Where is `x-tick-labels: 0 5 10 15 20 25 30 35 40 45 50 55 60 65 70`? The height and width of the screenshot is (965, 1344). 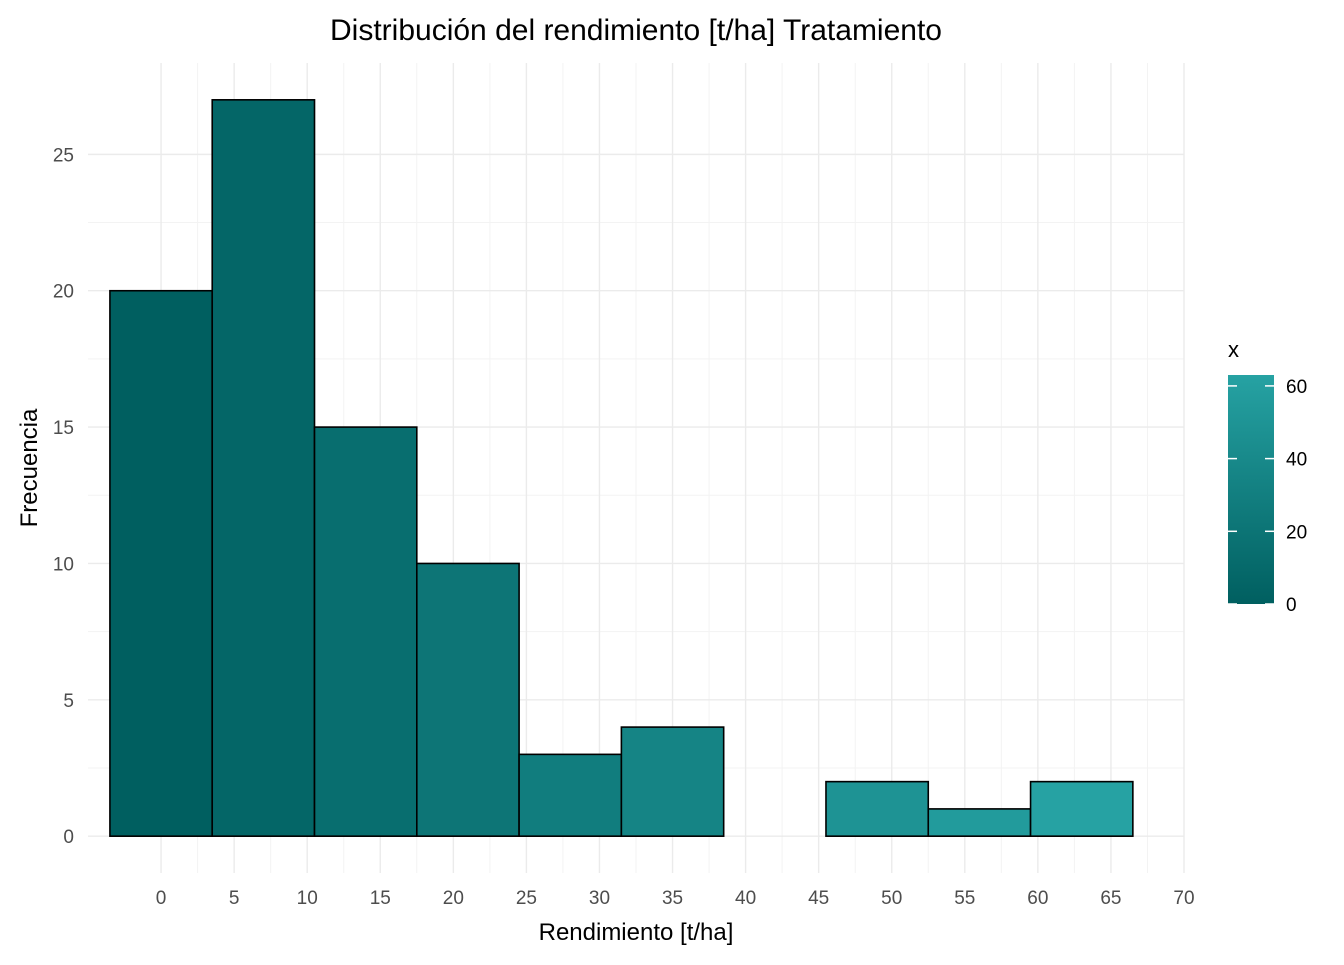 x-tick-labels: 0 5 10 15 20 25 30 35 40 45 50 55 60 65 70 is located at coordinates (675, 898).